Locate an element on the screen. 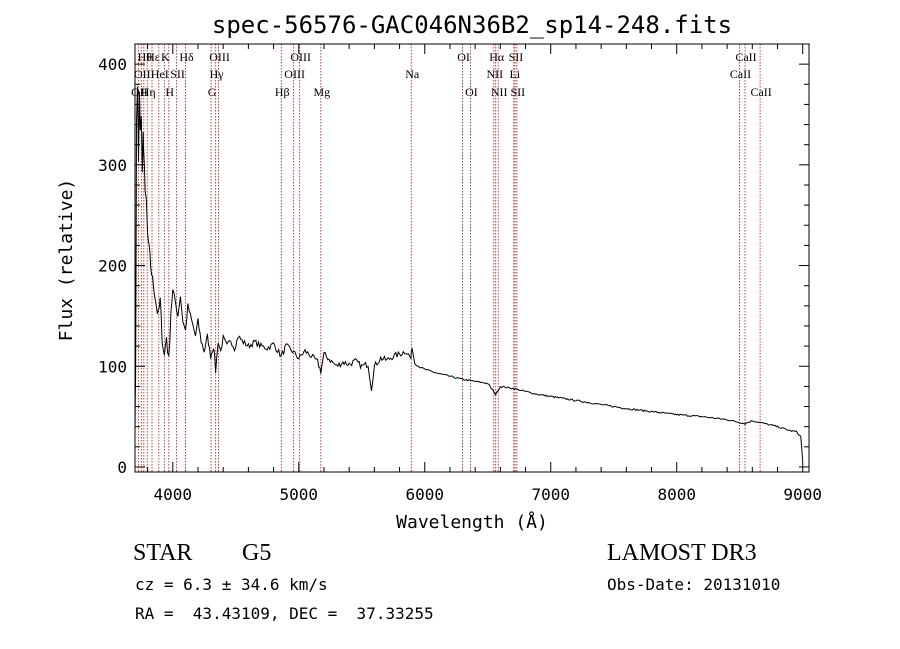  x-tick-label-3: 7000 is located at coordinates (550, 494).